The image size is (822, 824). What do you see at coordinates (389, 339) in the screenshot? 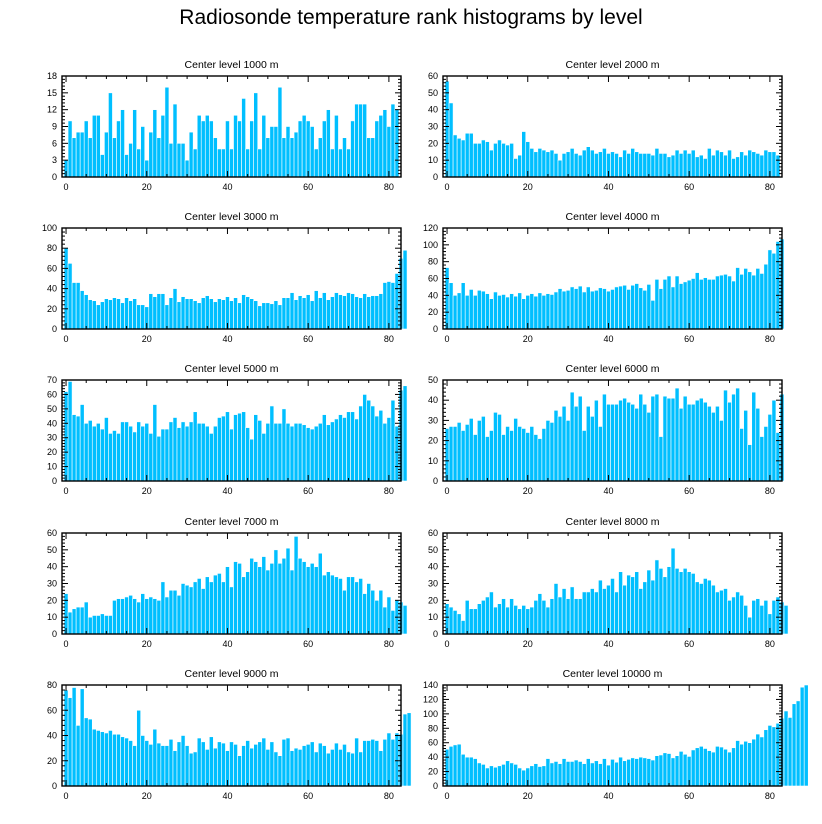
I see `panel-3-xtick-label: 80` at bounding box center [389, 339].